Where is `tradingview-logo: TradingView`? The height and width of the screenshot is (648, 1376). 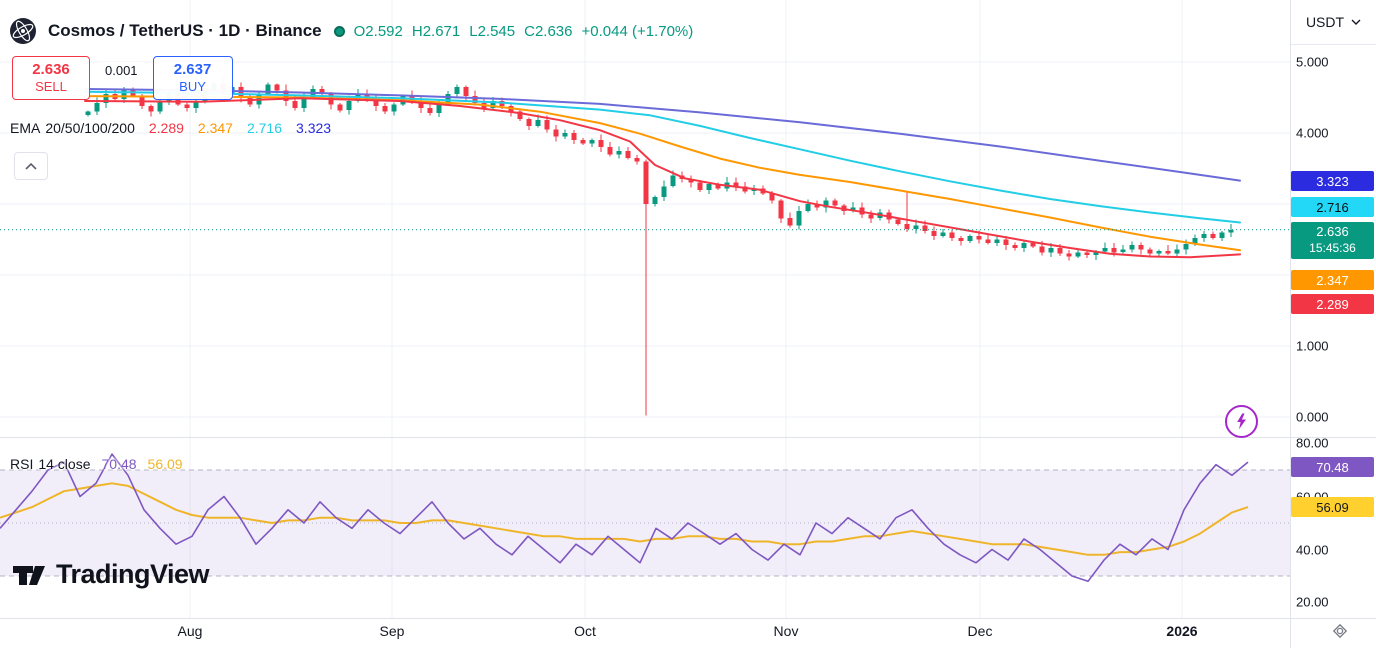
tradingview-logo: TradingView is located at coordinates (111, 574).